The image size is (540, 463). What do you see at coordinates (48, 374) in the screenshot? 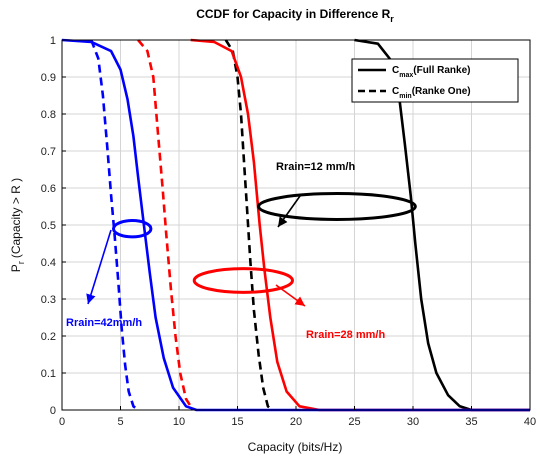
I see `y-tick-label: 0.1` at bounding box center [48, 374].